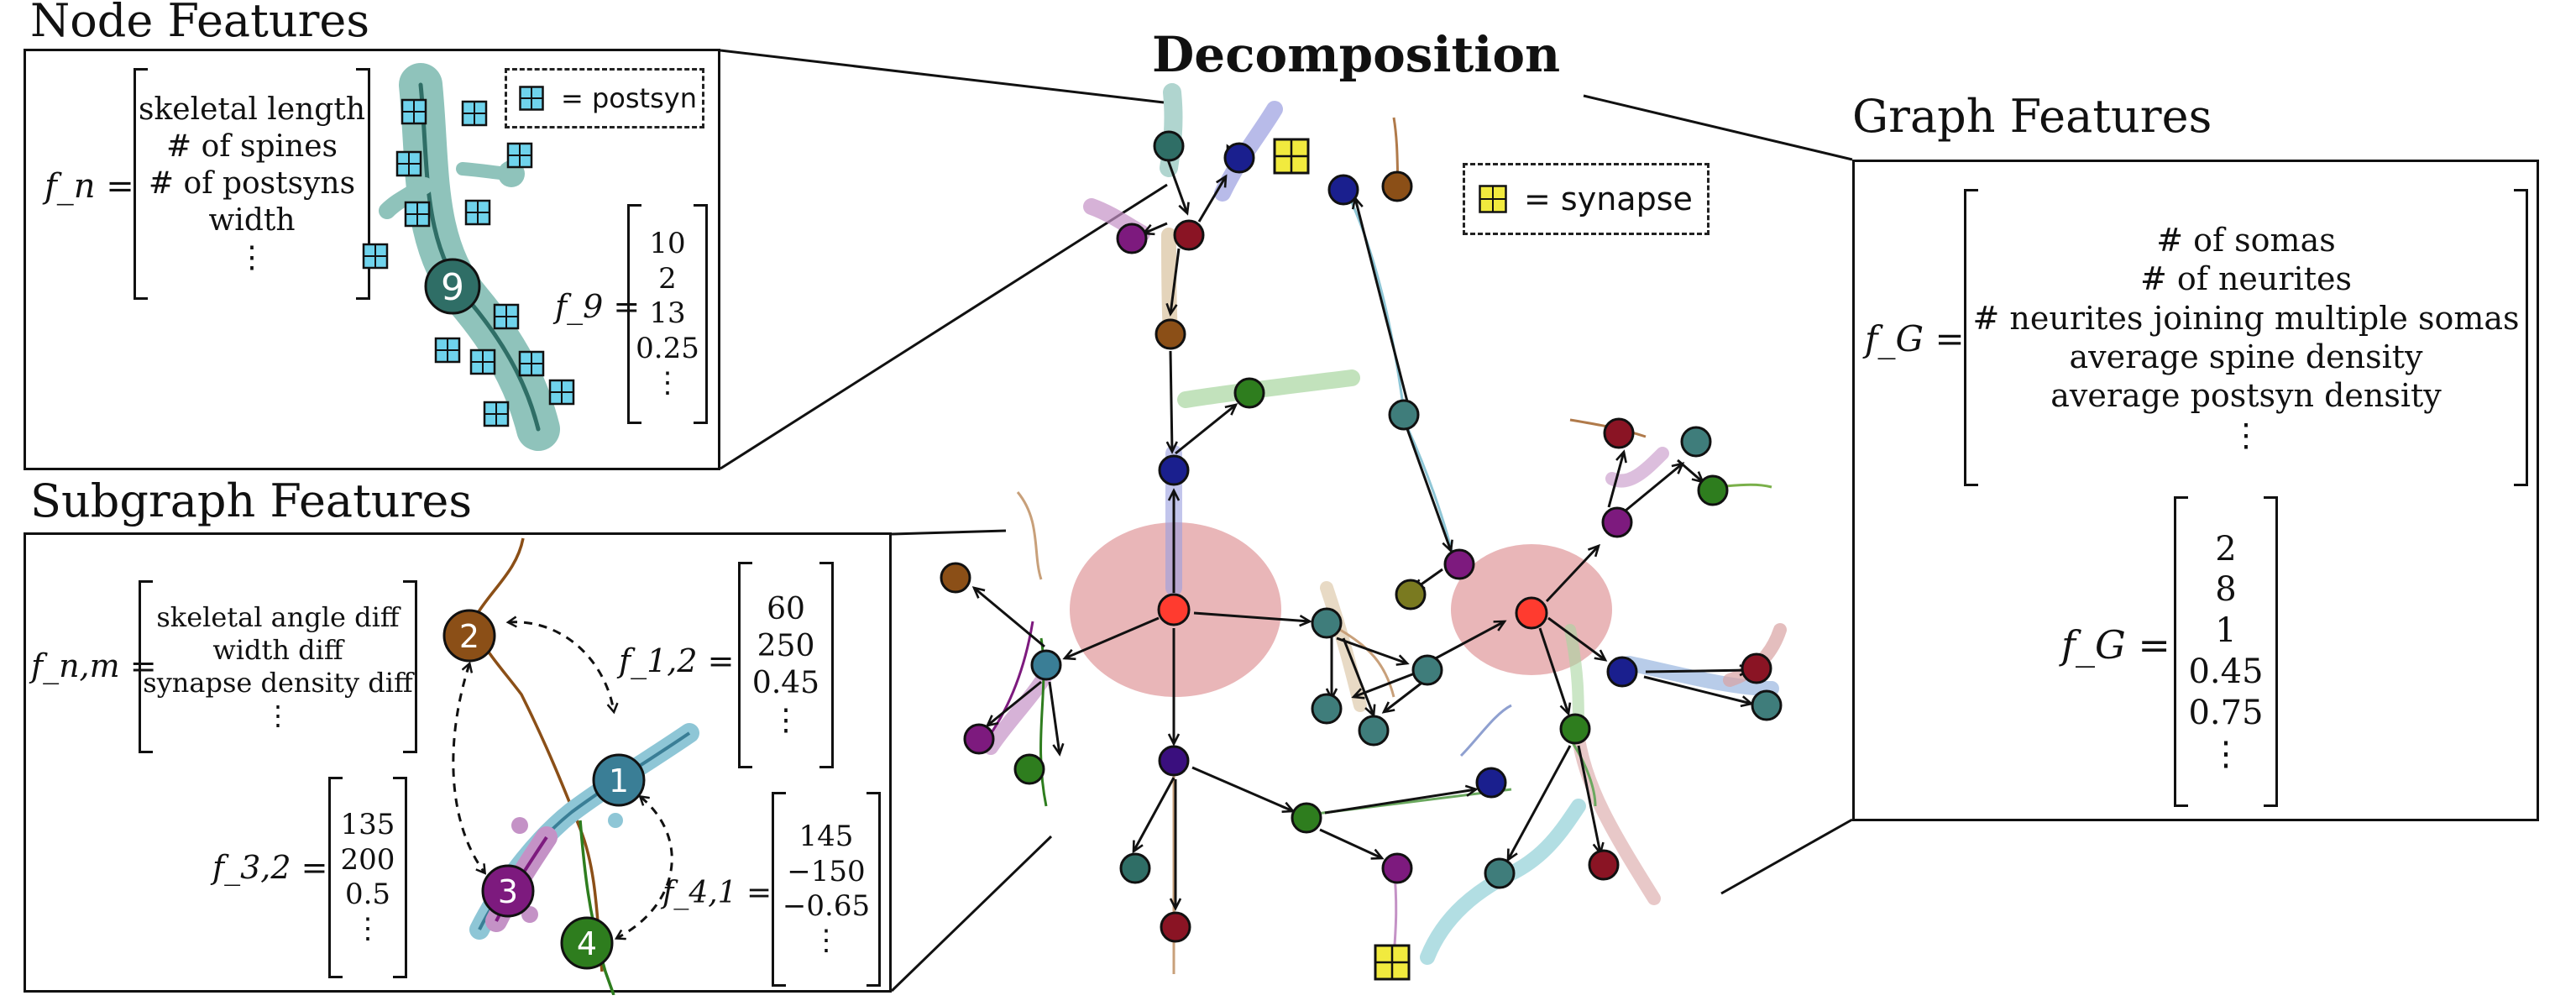  I want to click on fg-row: average postsyn density, so click(2246, 396).